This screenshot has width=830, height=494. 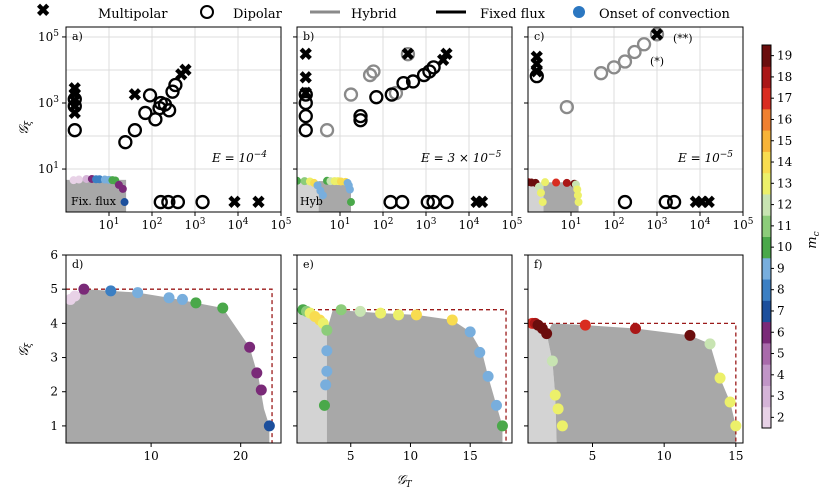 What do you see at coordinates (48, 102) in the screenshot?
I see `y-tick-label: 10³` at bounding box center [48, 102].